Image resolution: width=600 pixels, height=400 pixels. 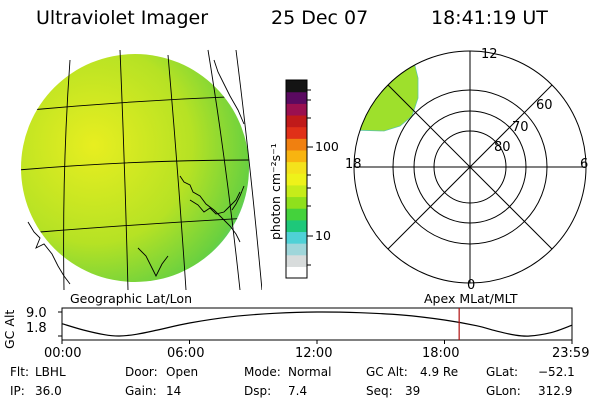 What do you see at coordinates (48, 391) in the screenshot?
I see `info-ip-value: 36.0` at bounding box center [48, 391].